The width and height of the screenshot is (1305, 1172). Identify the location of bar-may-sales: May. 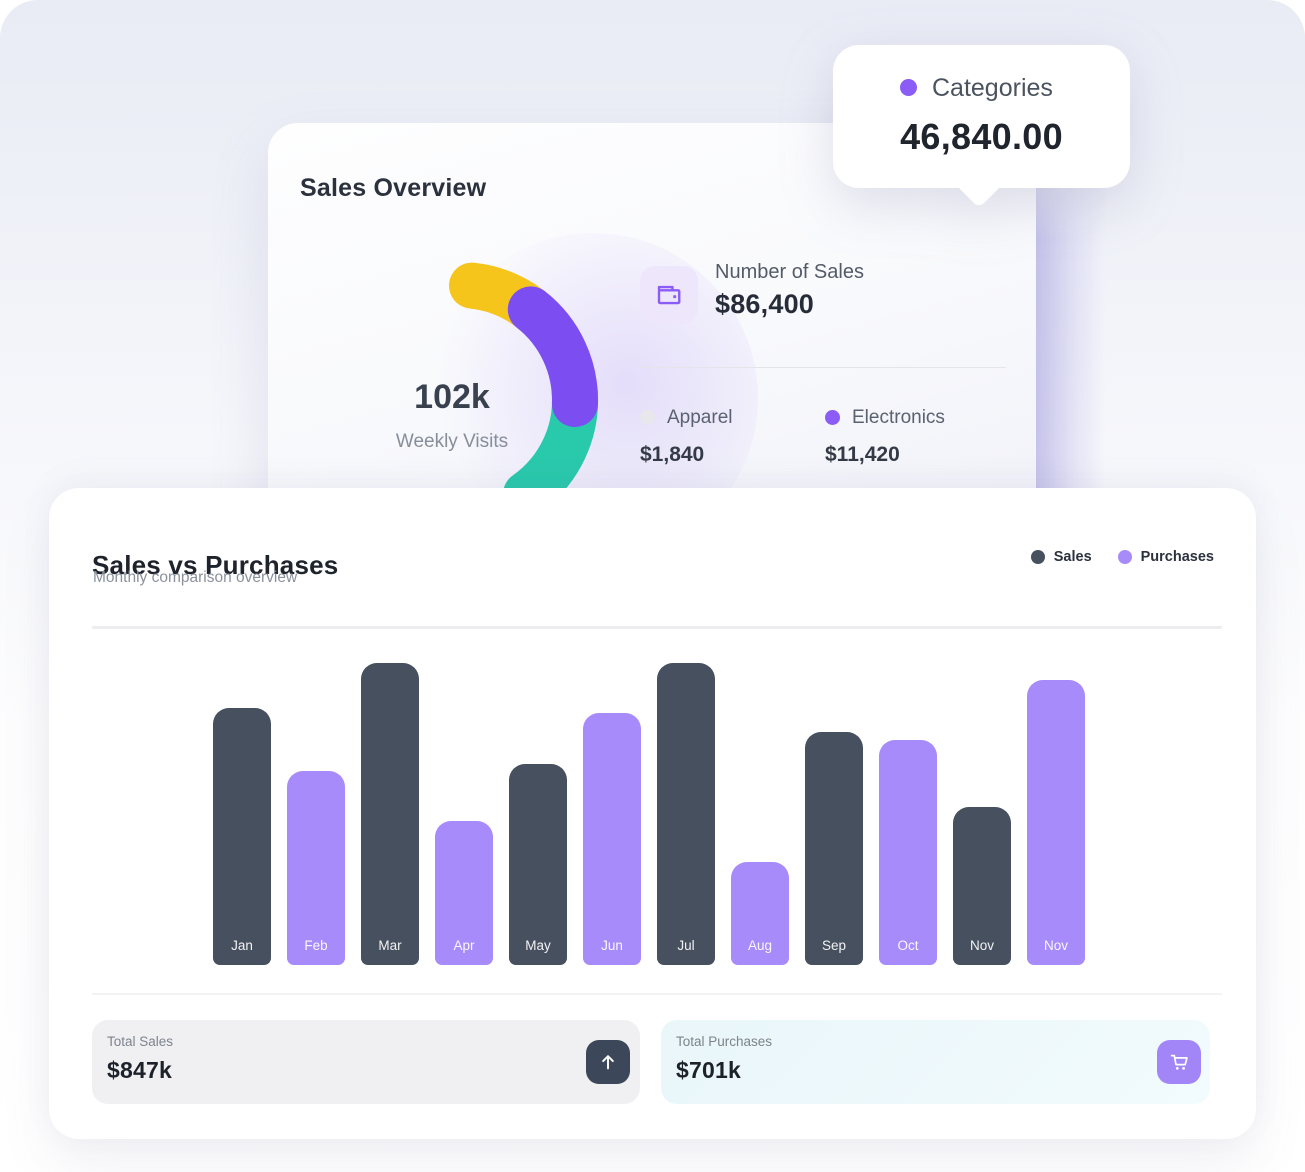
(538, 864).